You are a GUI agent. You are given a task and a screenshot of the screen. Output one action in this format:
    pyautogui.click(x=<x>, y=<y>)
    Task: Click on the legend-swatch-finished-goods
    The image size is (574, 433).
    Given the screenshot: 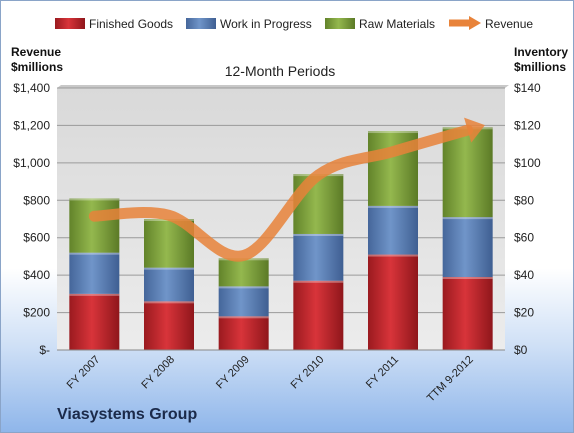 What is the action you would take?
    pyautogui.click(x=70, y=23)
    